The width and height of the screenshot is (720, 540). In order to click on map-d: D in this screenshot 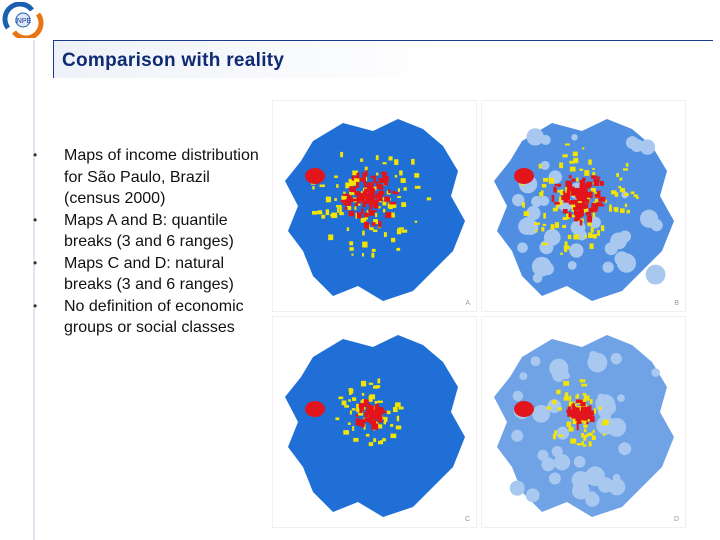, I will do `click(583, 422)`.